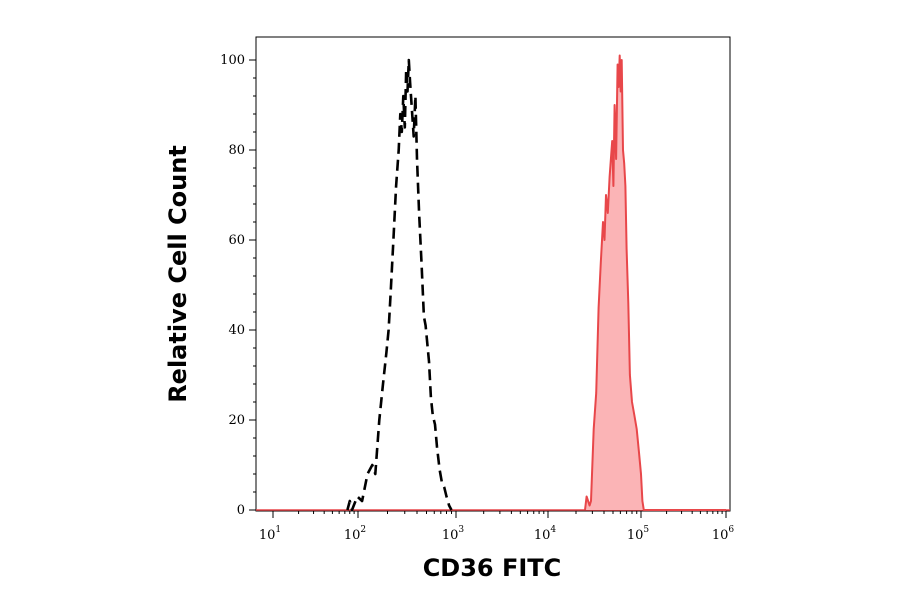  Describe the element at coordinates (492, 568) in the screenshot. I see `x-axis-title: CD36 FITC` at that location.